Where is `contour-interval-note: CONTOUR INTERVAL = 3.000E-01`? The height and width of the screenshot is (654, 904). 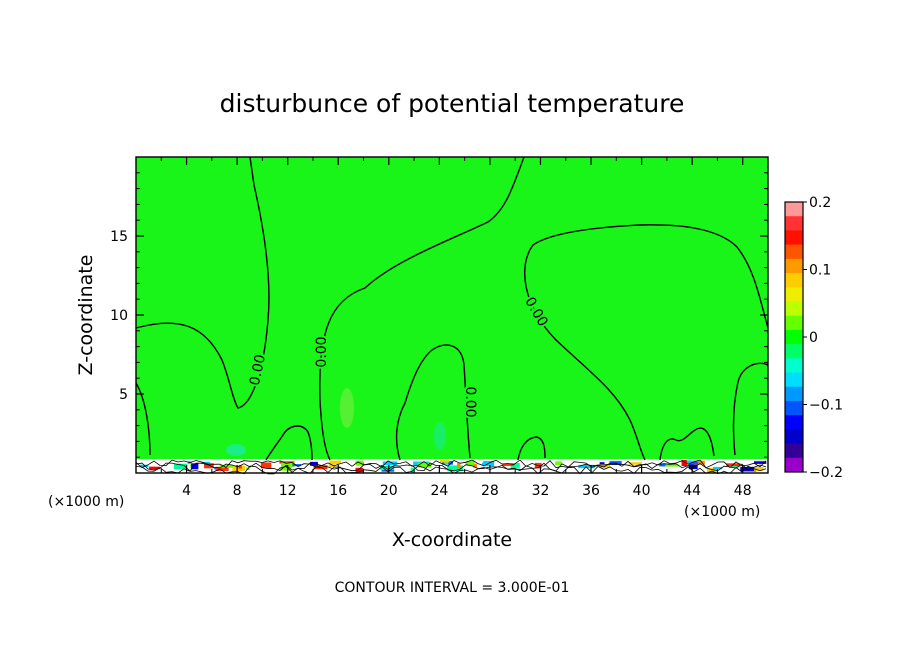
contour-interval-note: CONTOUR INTERVAL = 3.000E-01 is located at coordinates (452, 588).